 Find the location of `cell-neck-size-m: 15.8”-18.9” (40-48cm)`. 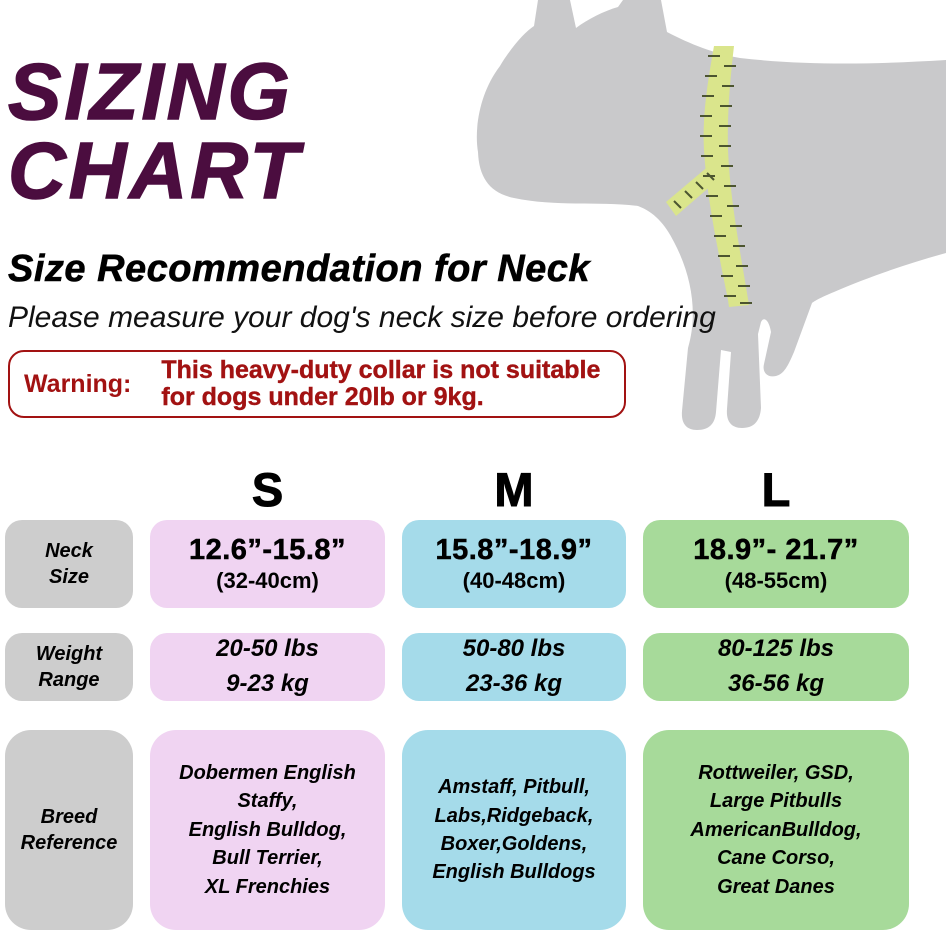

cell-neck-size-m: 15.8”-18.9” (40-48cm) is located at coordinates (514, 564).